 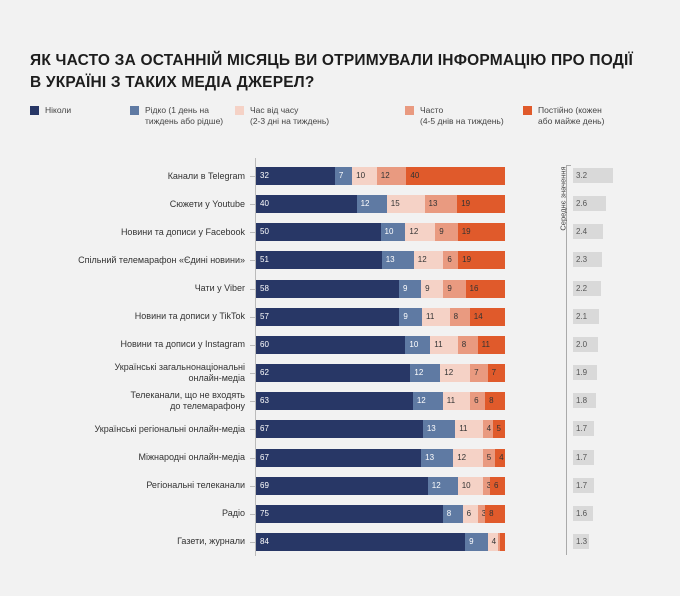 What do you see at coordinates (588, 232) in the screenshot?
I see `mean-value-bar: 2.4` at bounding box center [588, 232].